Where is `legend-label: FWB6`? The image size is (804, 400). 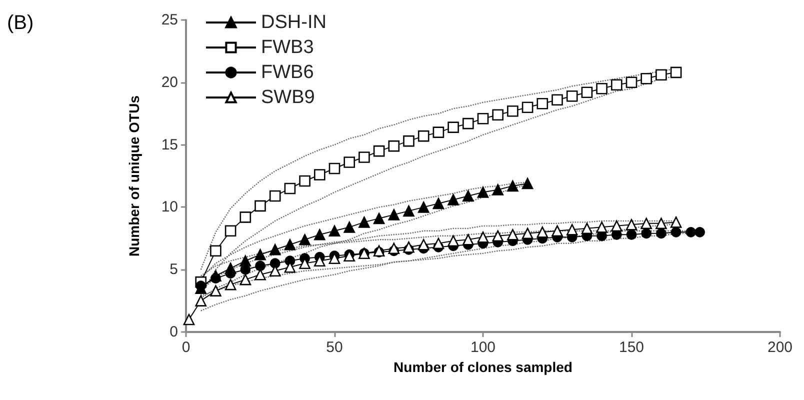
legend-label: FWB6 is located at coordinates (287, 72).